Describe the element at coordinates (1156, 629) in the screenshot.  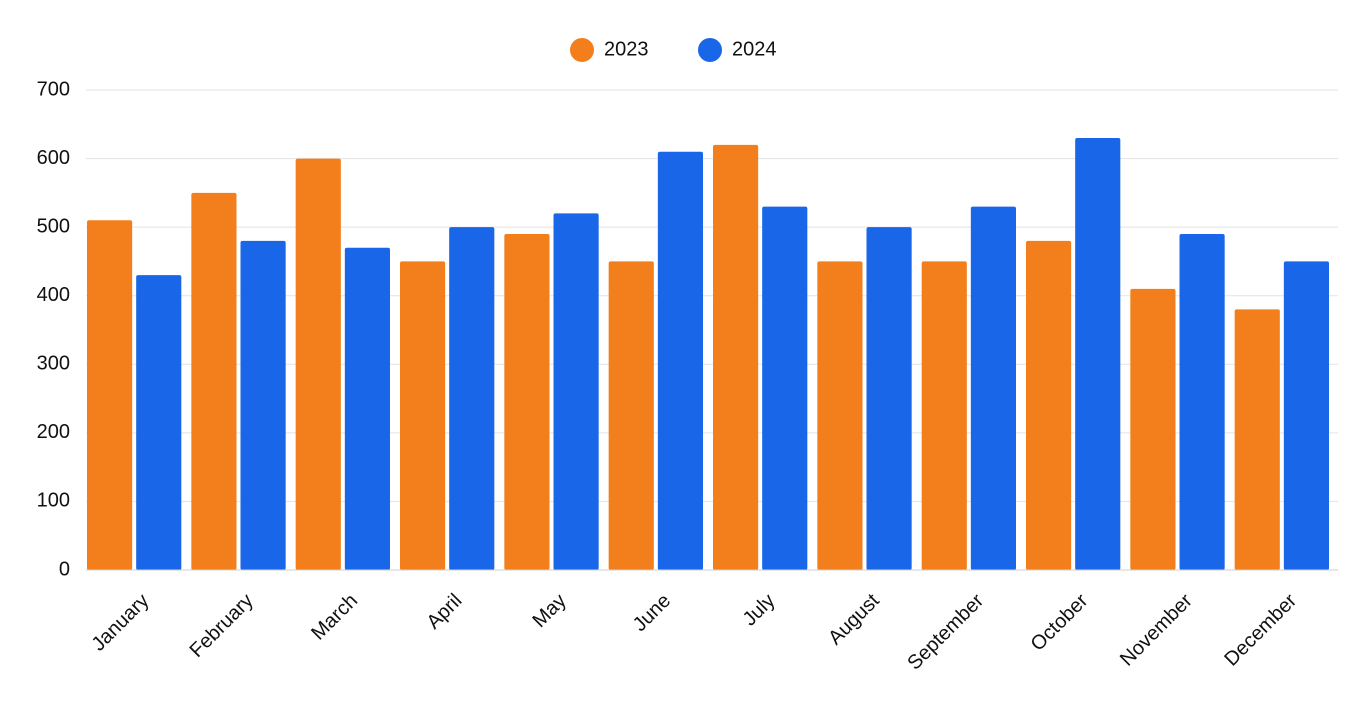
I see `x-tick-label: November` at that location.